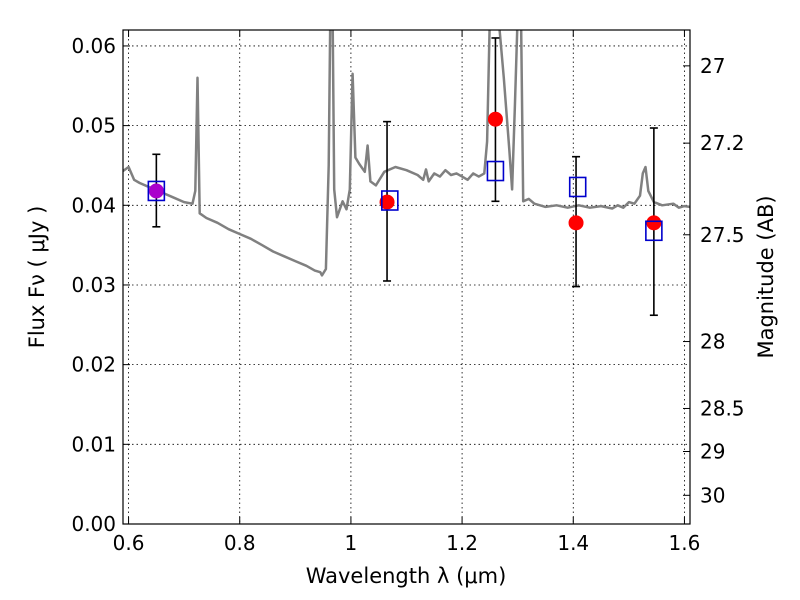 The image size is (800, 600). I want to click on y2-tick-label: 27.2, so click(722, 143).